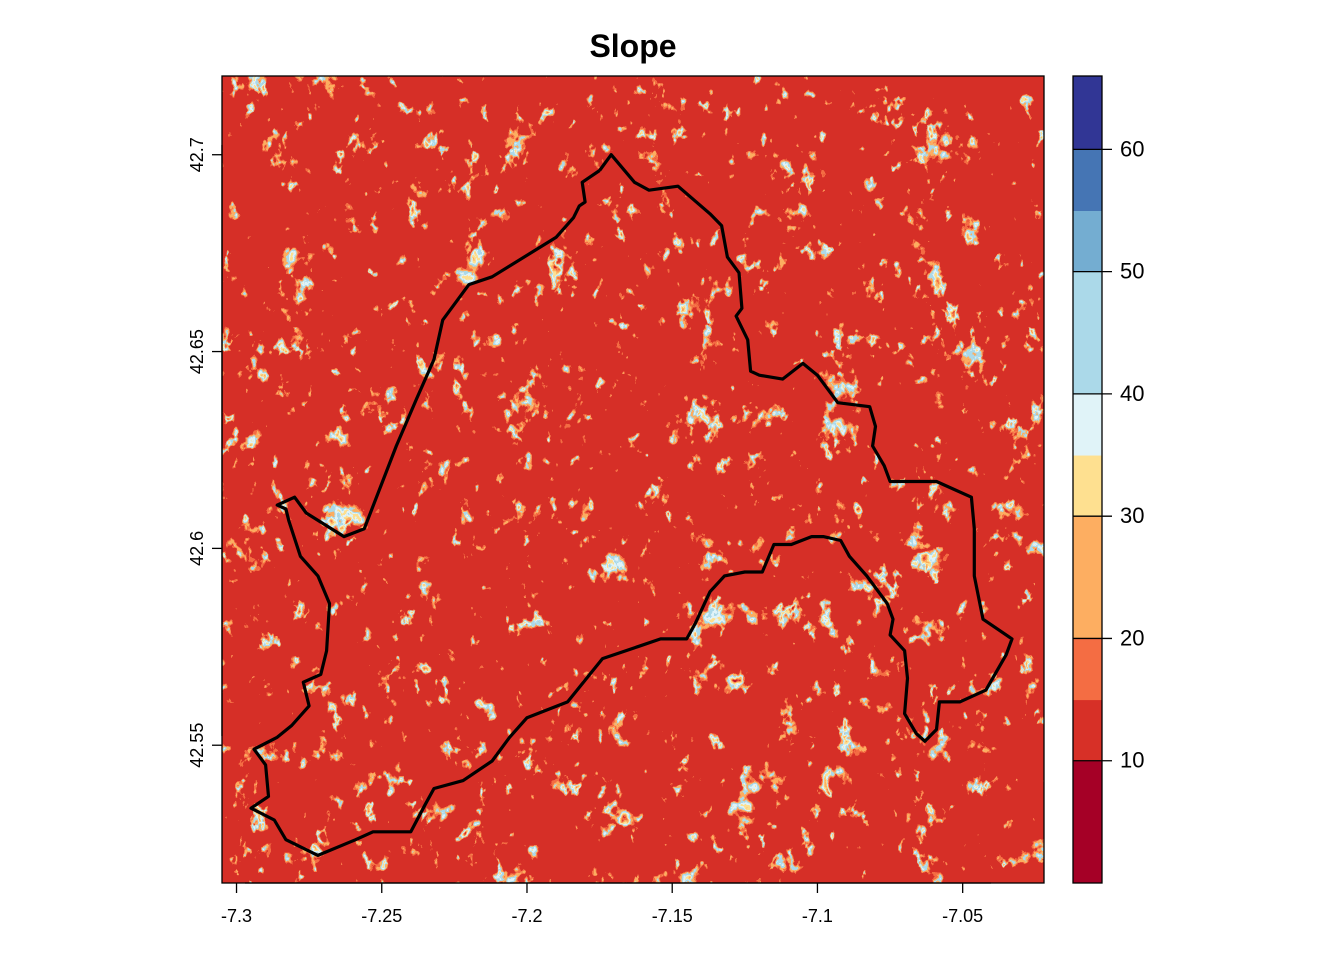 Image resolution: width=1344 pixels, height=960 pixels. What do you see at coordinates (197, 154) in the screenshot?
I see `y-tick-label: 42.7` at bounding box center [197, 154].